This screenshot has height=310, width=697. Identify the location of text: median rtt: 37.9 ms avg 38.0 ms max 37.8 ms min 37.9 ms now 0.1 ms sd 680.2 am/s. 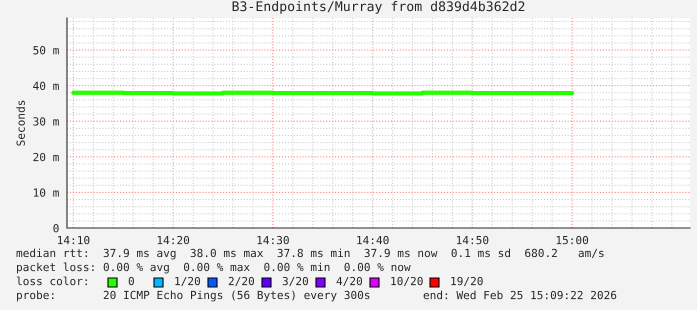
(310, 254).